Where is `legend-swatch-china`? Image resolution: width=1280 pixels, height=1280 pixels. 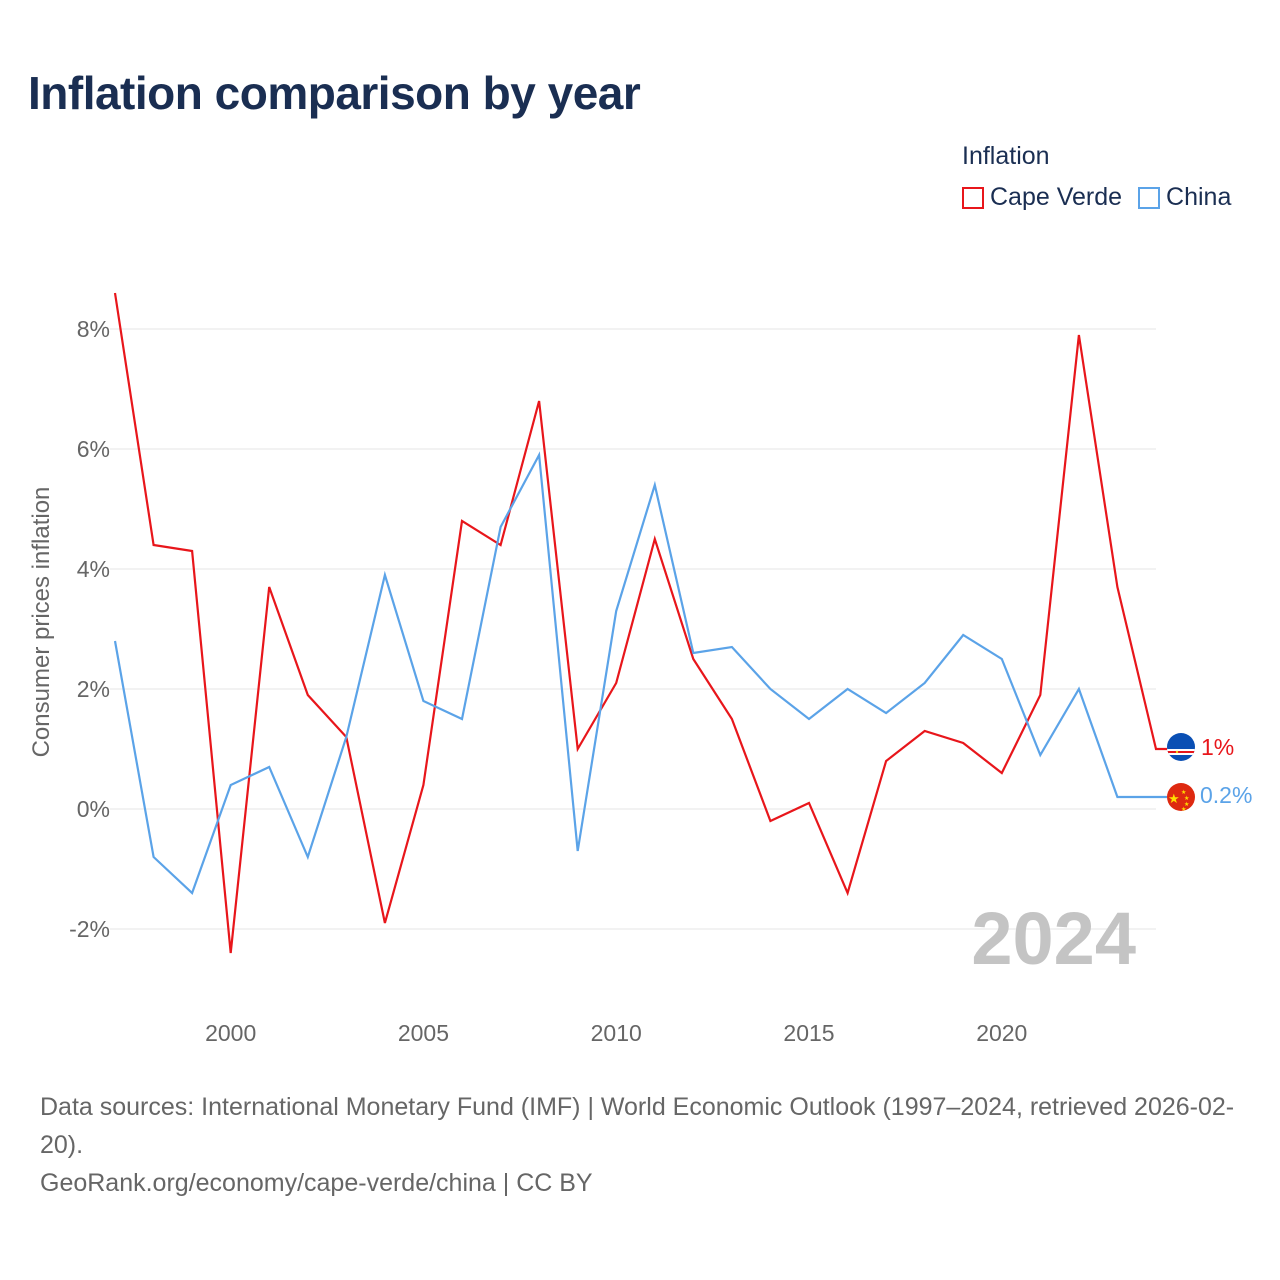
legend-swatch-china is located at coordinates (1149, 197).